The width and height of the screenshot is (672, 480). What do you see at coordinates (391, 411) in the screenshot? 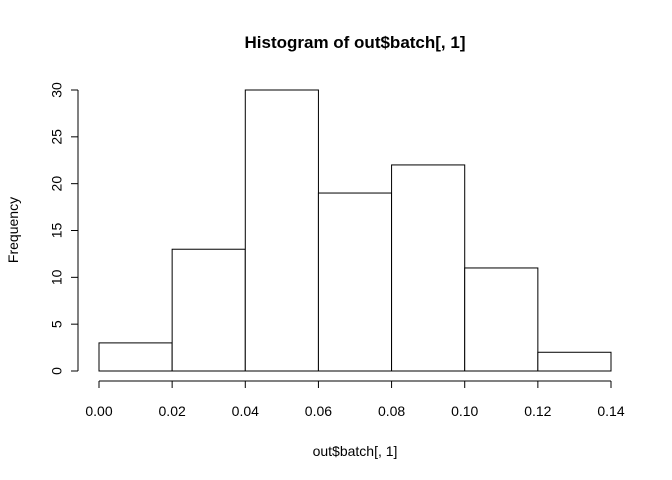
I see `x-tick-label: 0.08` at bounding box center [391, 411].